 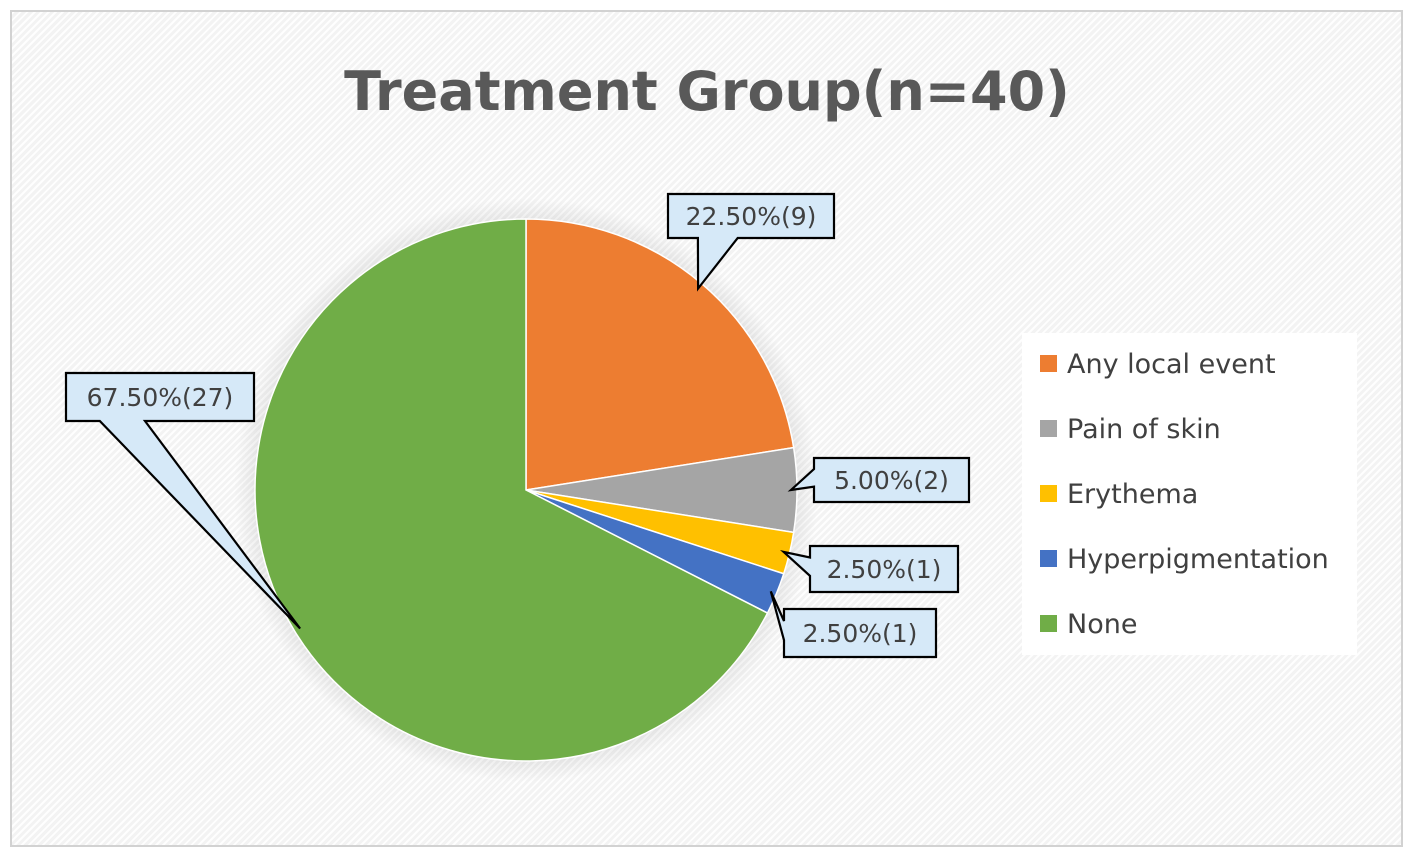 What do you see at coordinates (1144, 429) in the screenshot?
I see `legend-label: Pain of skin` at bounding box center [1144, 429].